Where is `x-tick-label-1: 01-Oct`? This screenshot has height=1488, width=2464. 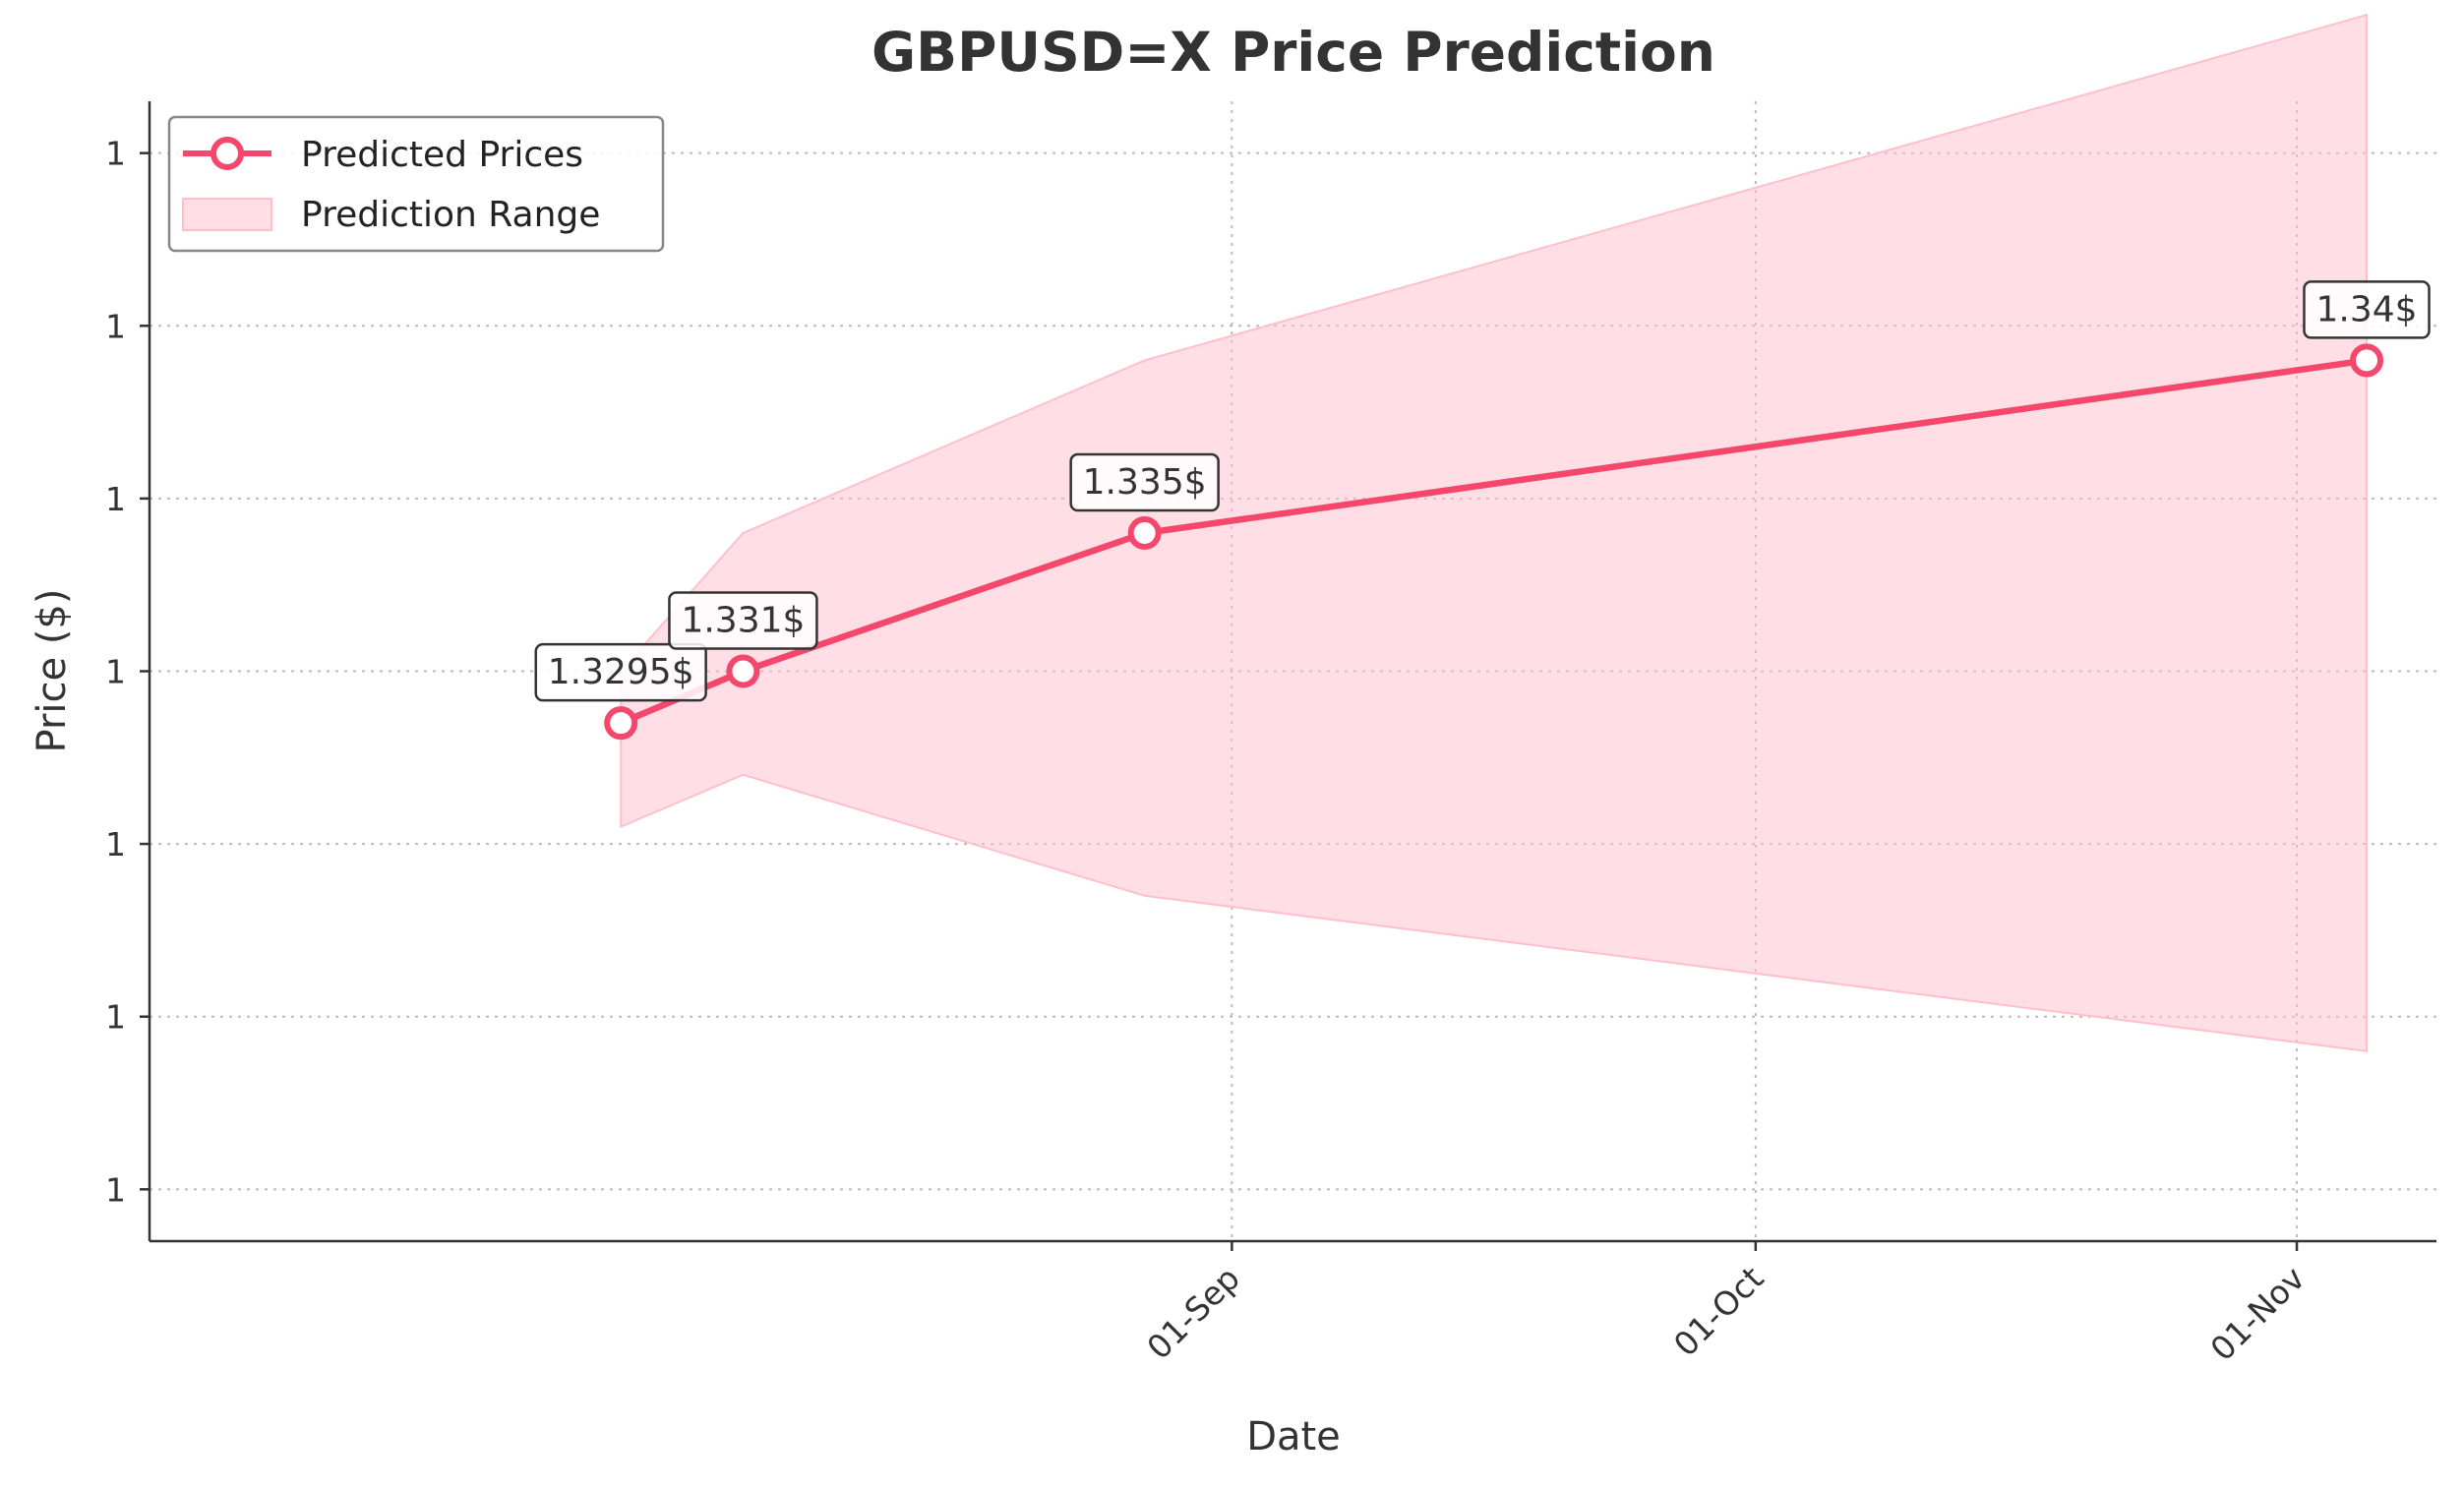
x-tick-label-1: 01-Oct is located at coordinates (1719, 1311).